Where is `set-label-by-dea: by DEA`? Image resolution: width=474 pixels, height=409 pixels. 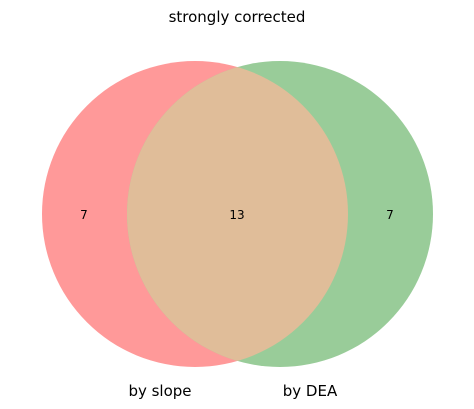
set-label-by-dea: by DEA is located at coordinates (310, 391).